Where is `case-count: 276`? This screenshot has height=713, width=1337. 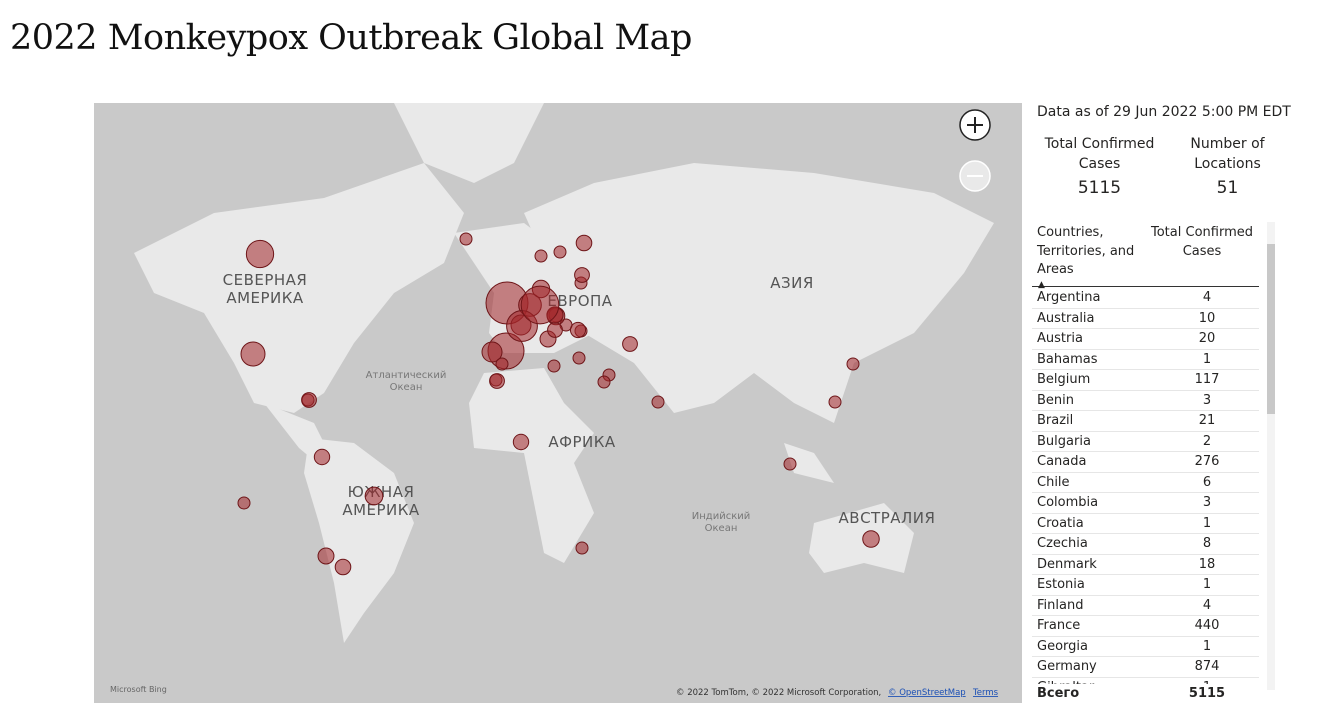
case-count: 276 is located at coordinates (1207, 461).